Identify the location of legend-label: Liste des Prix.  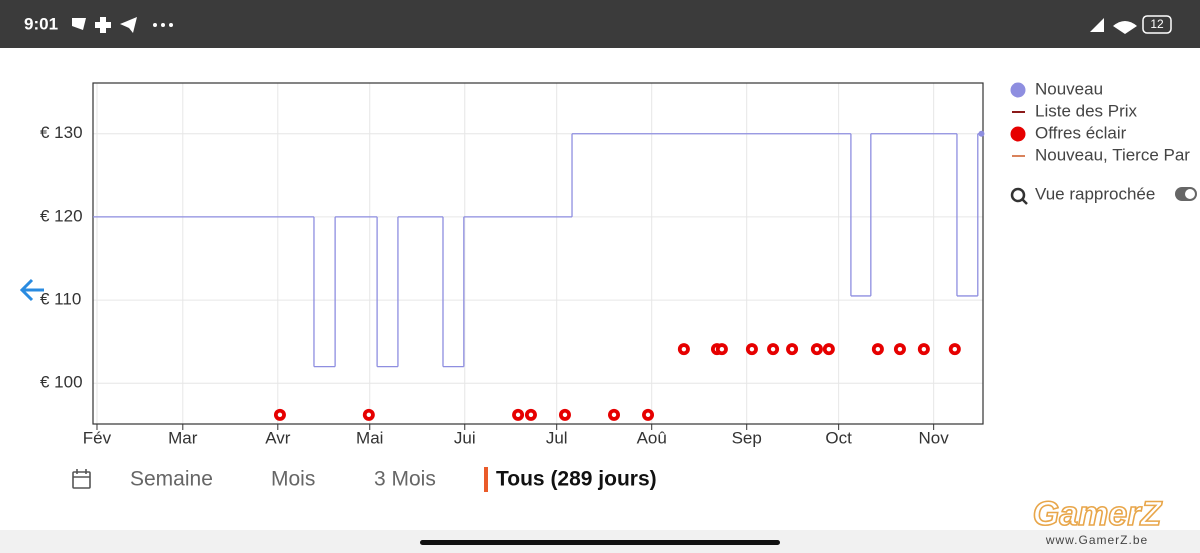
(1086, 110).